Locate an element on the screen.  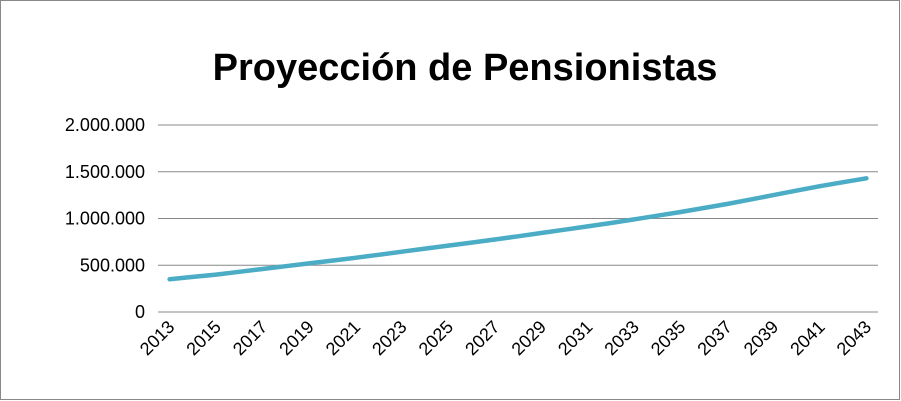
y-tick-label: 500.000 is located at coordinates (112, 265).